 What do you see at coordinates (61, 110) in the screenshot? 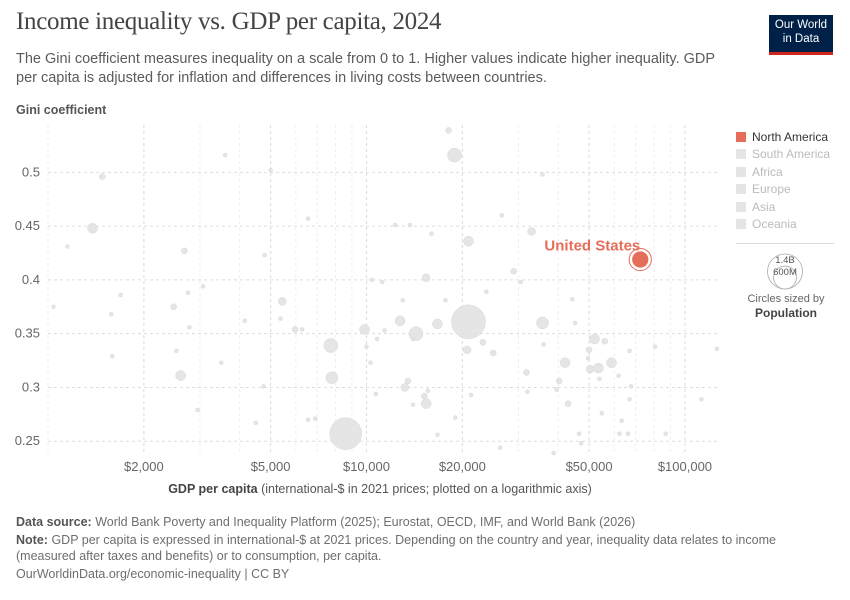
I see `y-axis-label: Gini coefficient` at bounding box center [61, 110].